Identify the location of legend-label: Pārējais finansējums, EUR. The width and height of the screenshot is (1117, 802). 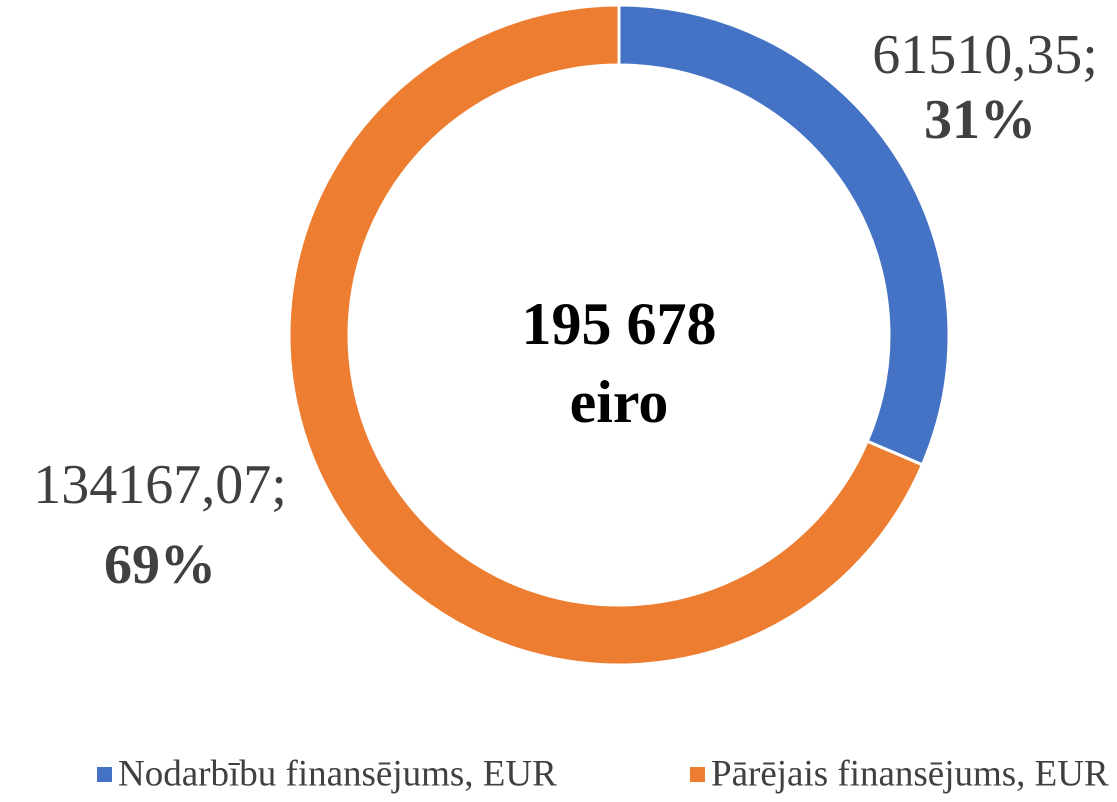
(910, 773).